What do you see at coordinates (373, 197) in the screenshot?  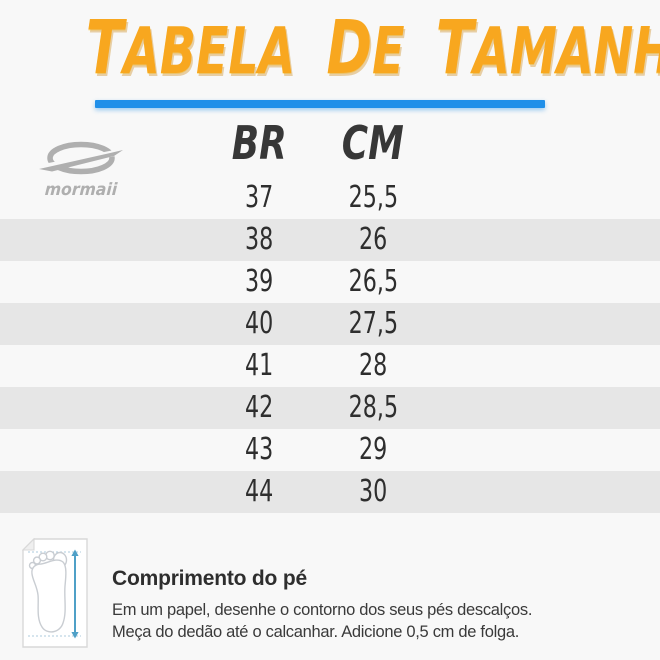 I see `cm-size-cell: 25,5` at bounding box center [373, 197].